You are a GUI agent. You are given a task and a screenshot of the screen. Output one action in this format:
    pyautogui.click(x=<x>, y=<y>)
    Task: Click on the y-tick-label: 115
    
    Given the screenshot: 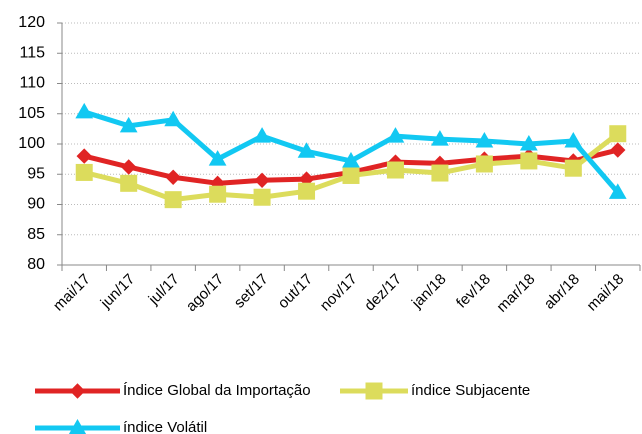 What is the action you would take?
    pyautogui.click(x=32, y=52)
    